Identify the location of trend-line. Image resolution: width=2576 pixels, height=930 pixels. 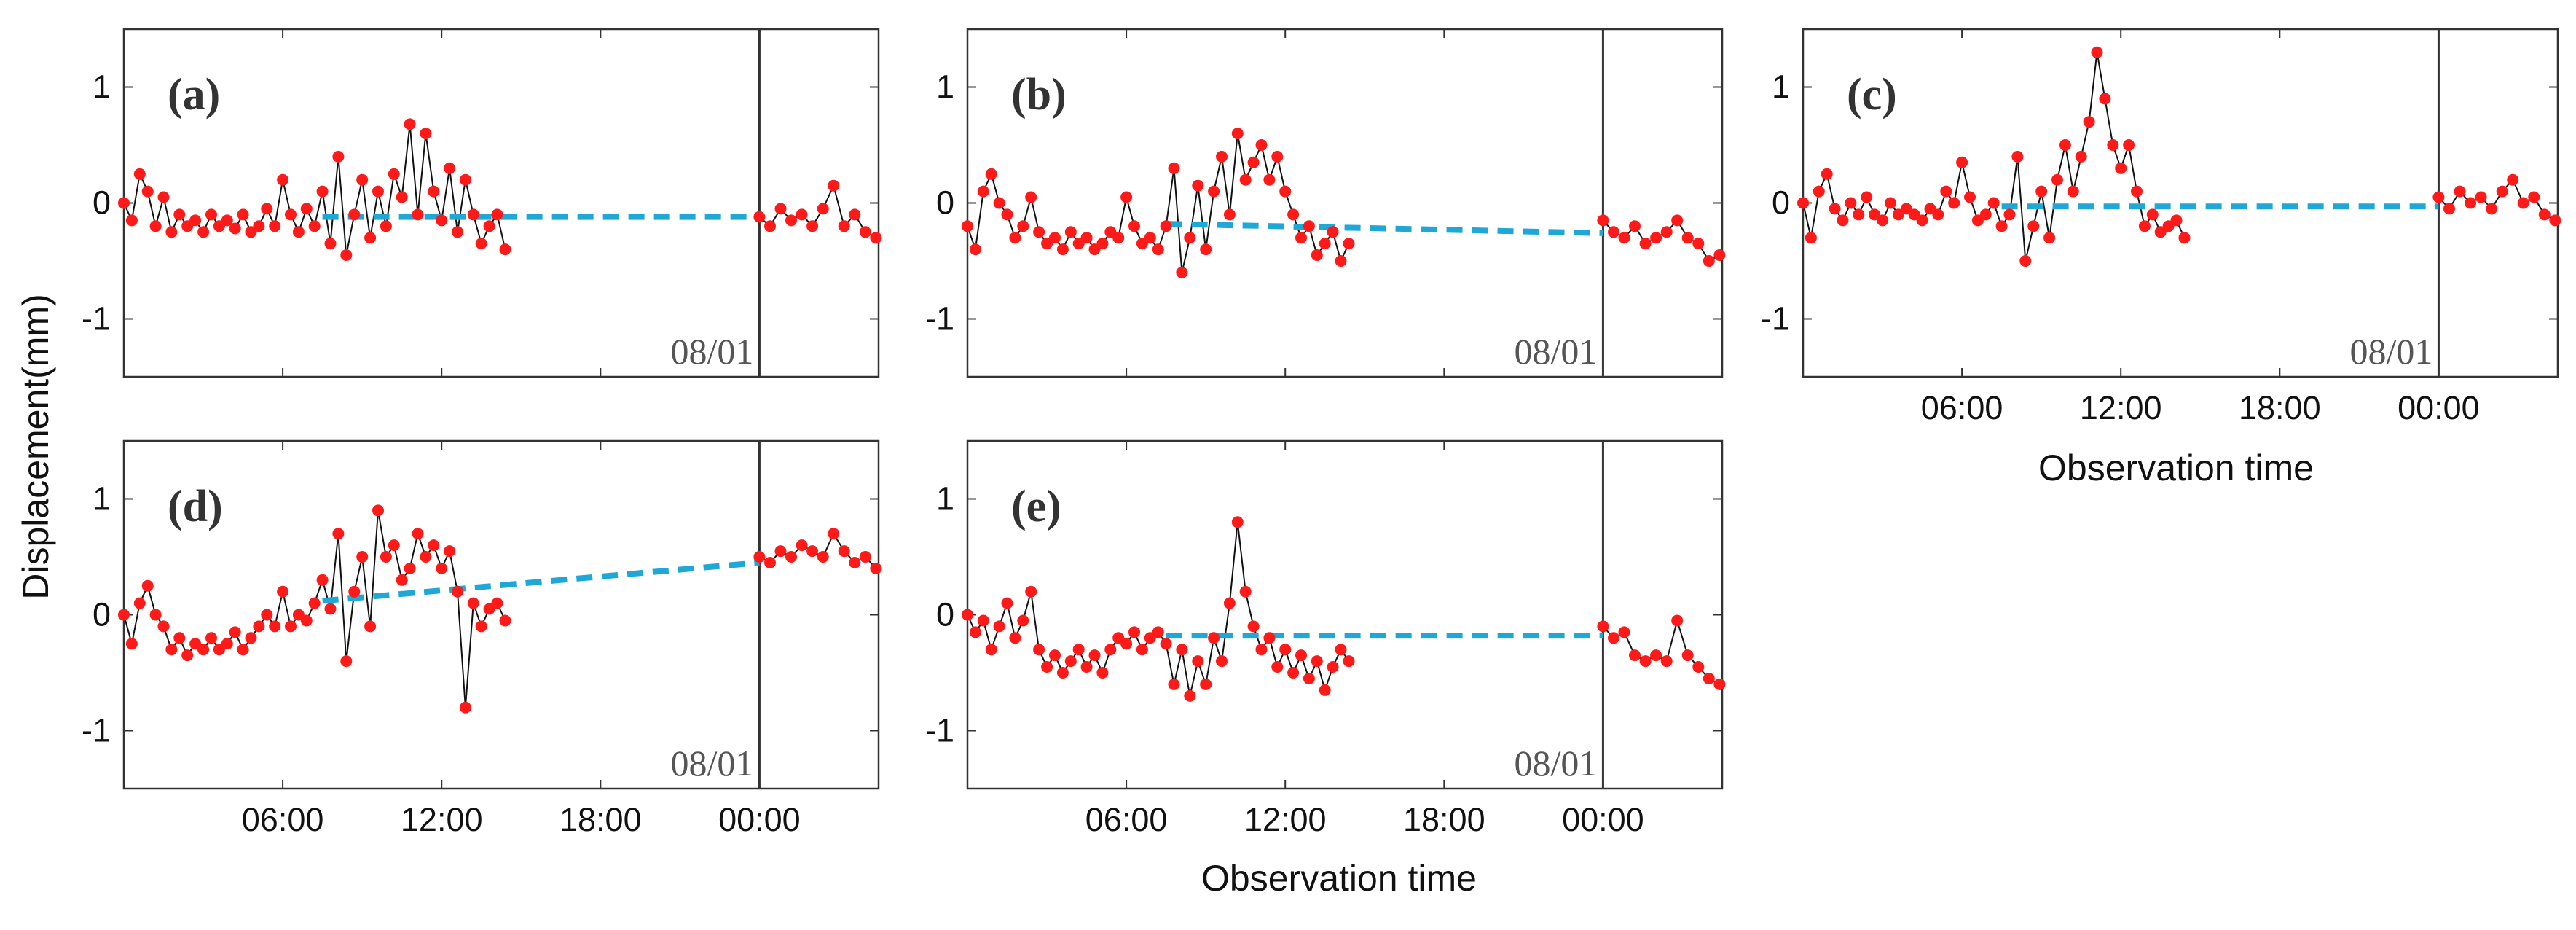
(541, 581).